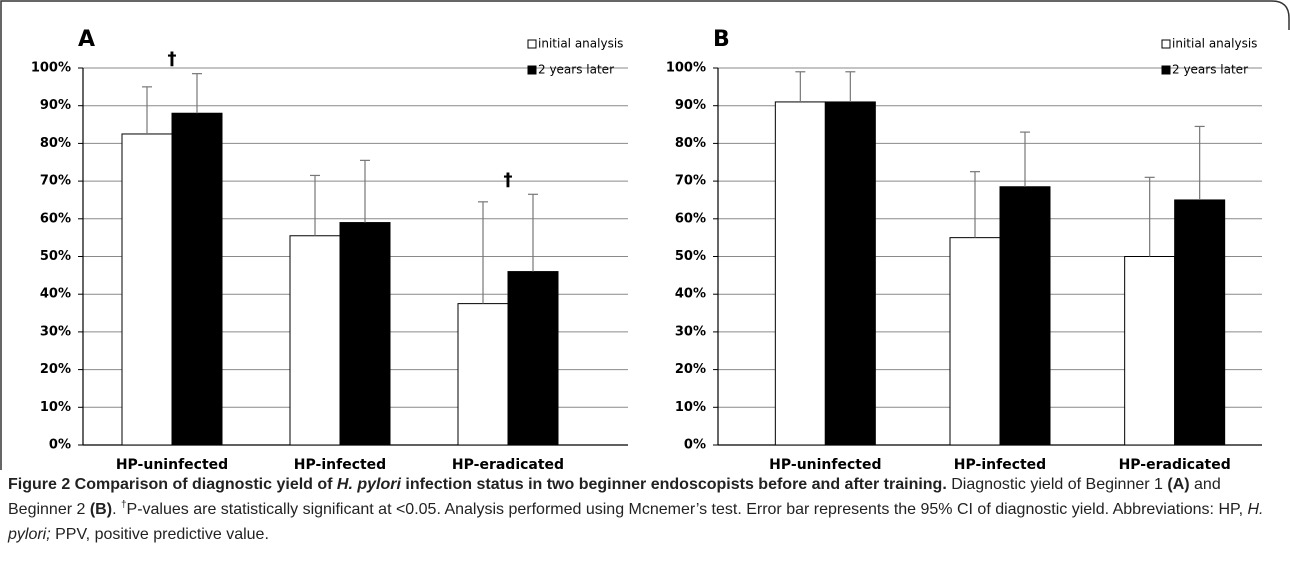  Describe the element at coordinates (86, 39) in the screenshot. I see `panel-label: A` at that location.